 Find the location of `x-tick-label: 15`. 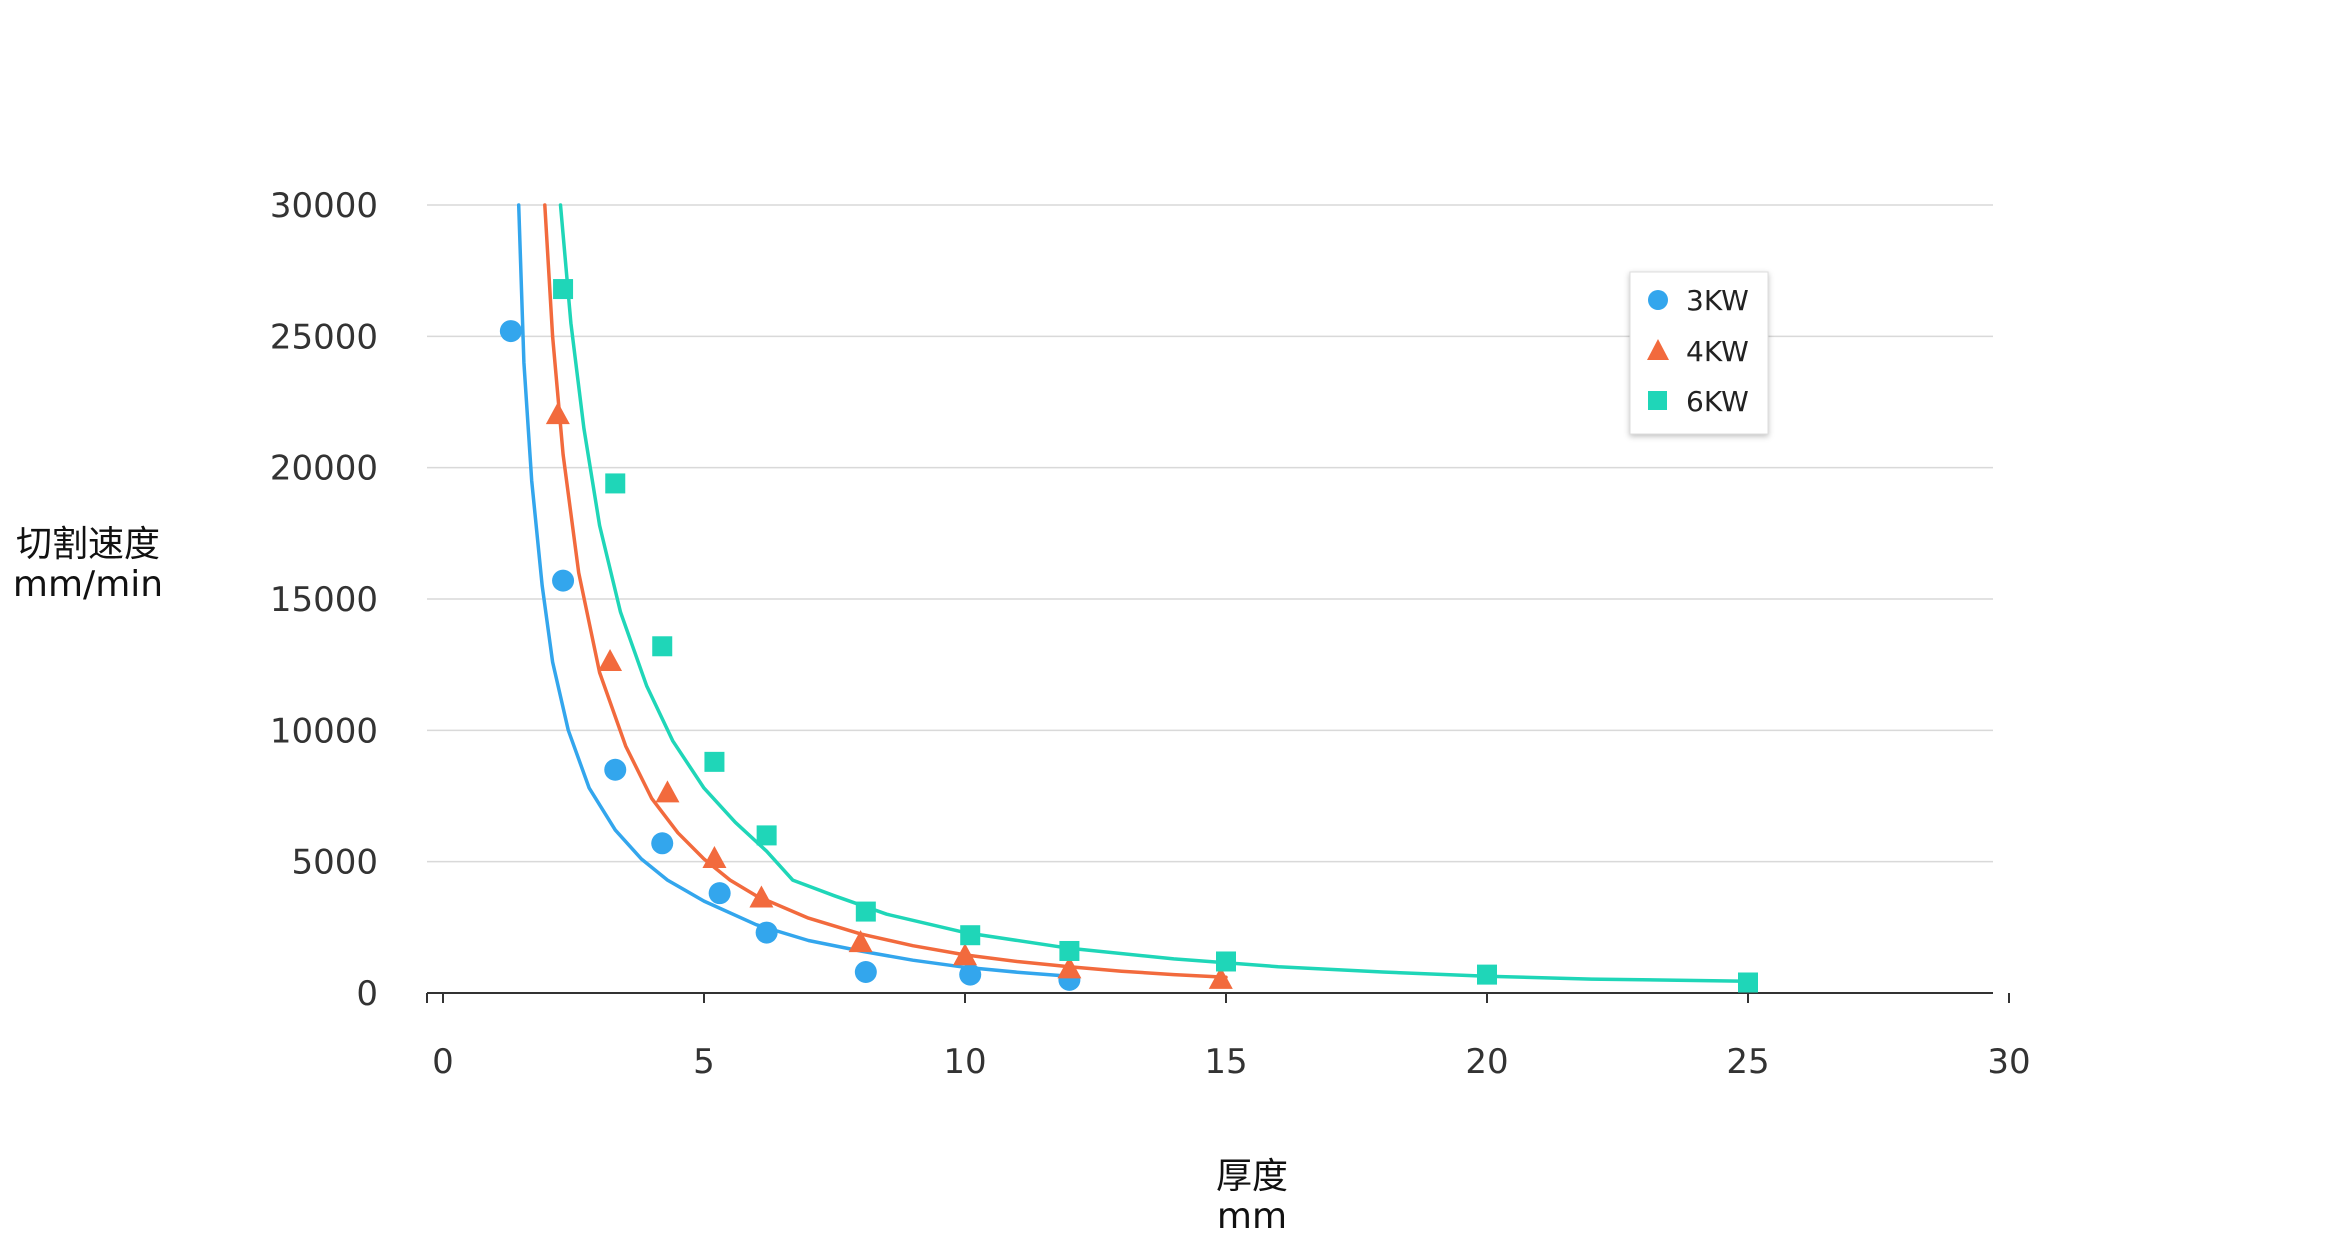

x-tick-label: 15 is located at coordinates (1225, 1062).